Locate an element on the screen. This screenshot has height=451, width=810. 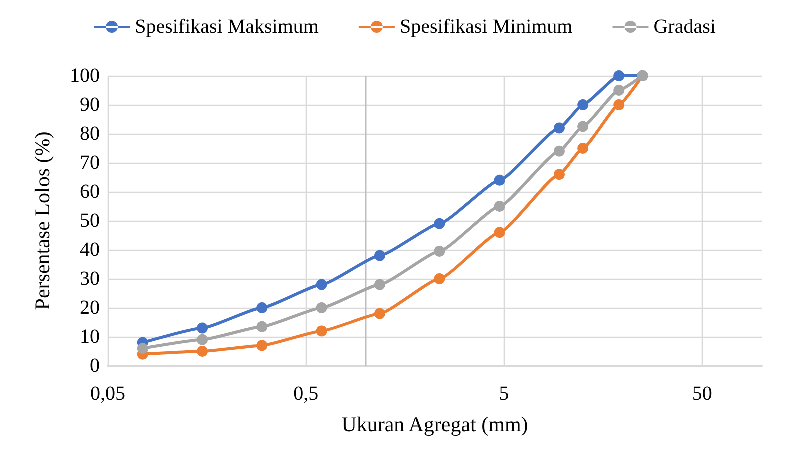
y-tick-label: 20 is located at coordinates (90, 308).